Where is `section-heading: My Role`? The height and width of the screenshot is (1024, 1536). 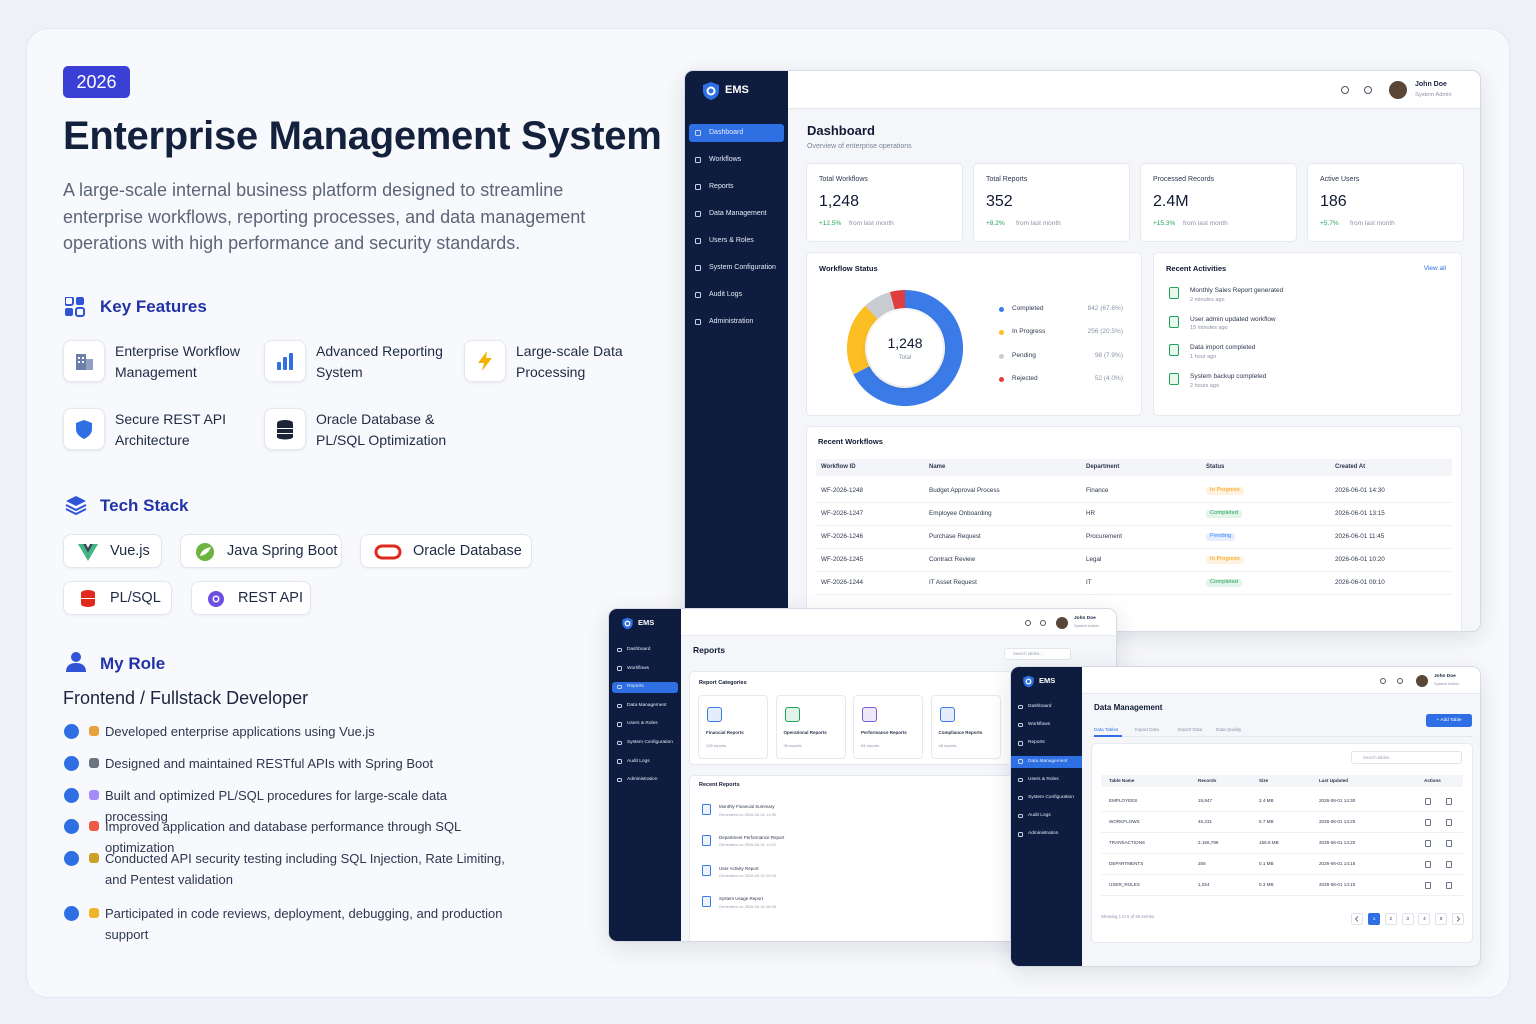
section-heading: My Role is located at coordinates (133, 663).